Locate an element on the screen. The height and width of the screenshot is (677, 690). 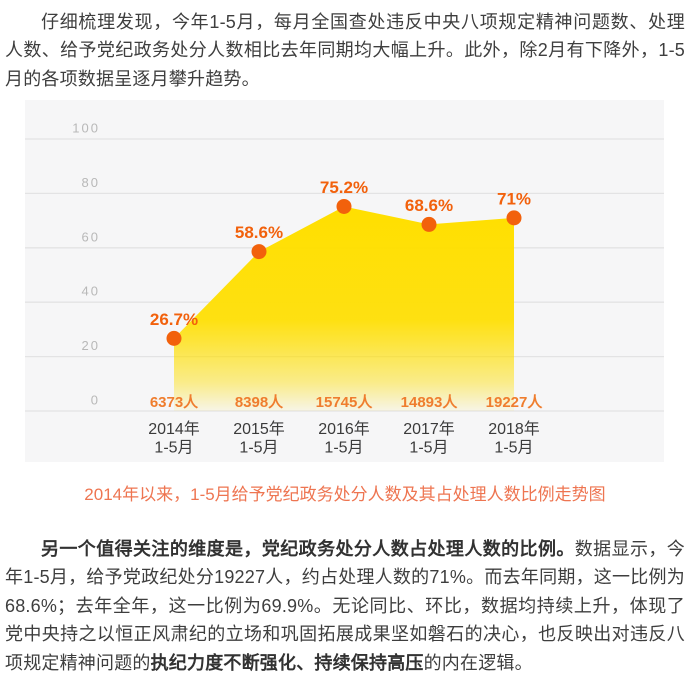
value-label: 6373人 is located at coordinates (174, 402).